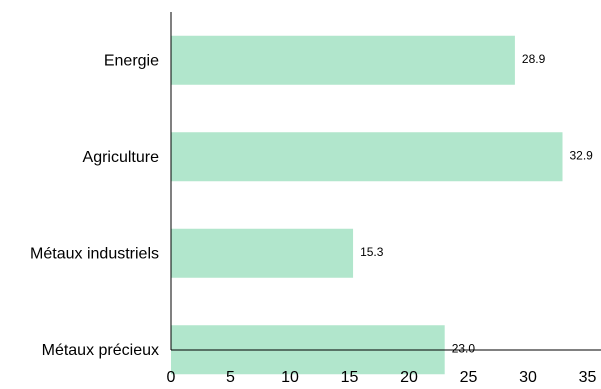  Describe the element at coordinates (582, 155) in the screenshot. I see `data-label-agriculture: 32.9` at that location.